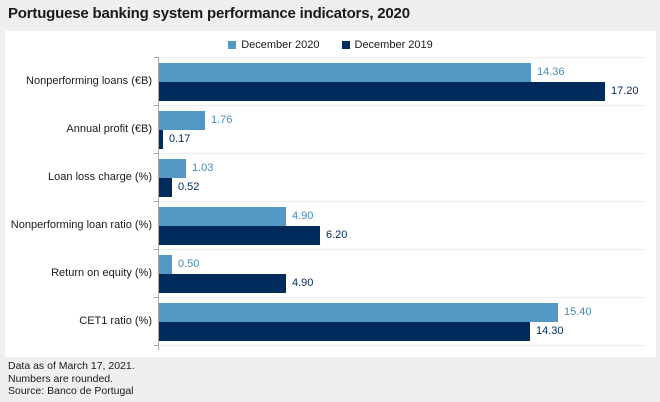 The width and height of the screenshot is (660, 402). What do you see at coordinates (189, 187) in the screenshot?
I see `value-label: 0.52` at bounding box center [189, 187].